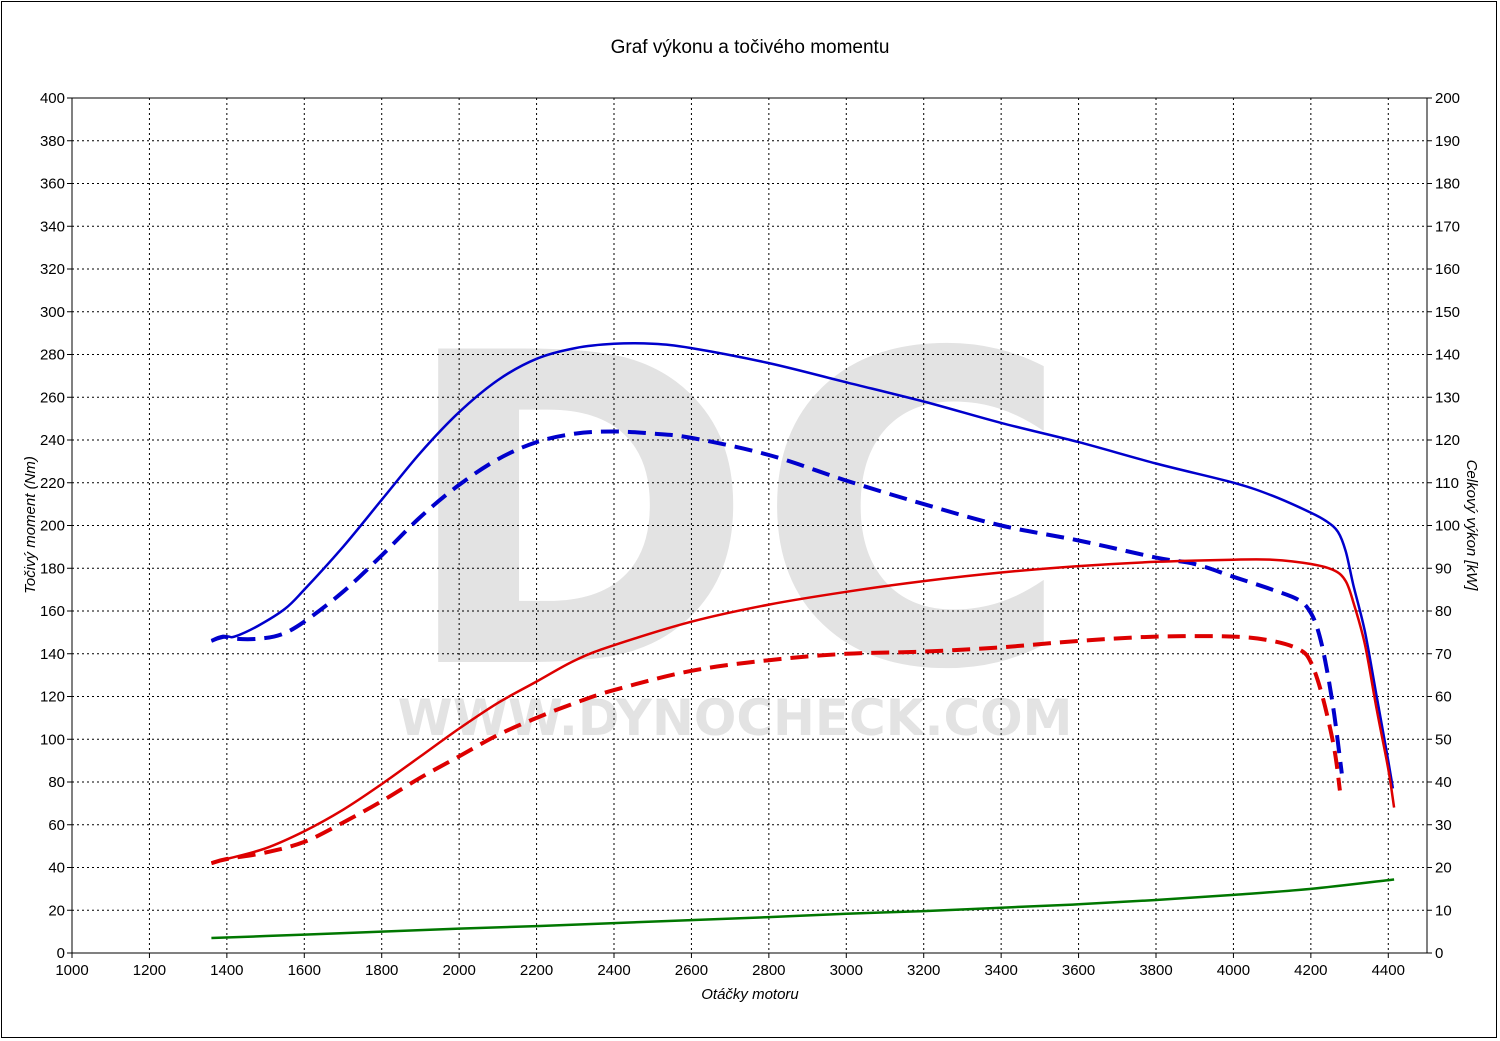 This screenshot has width=1500, height=1041. I want to click on y-tick-label: 320, so click(52, 269).